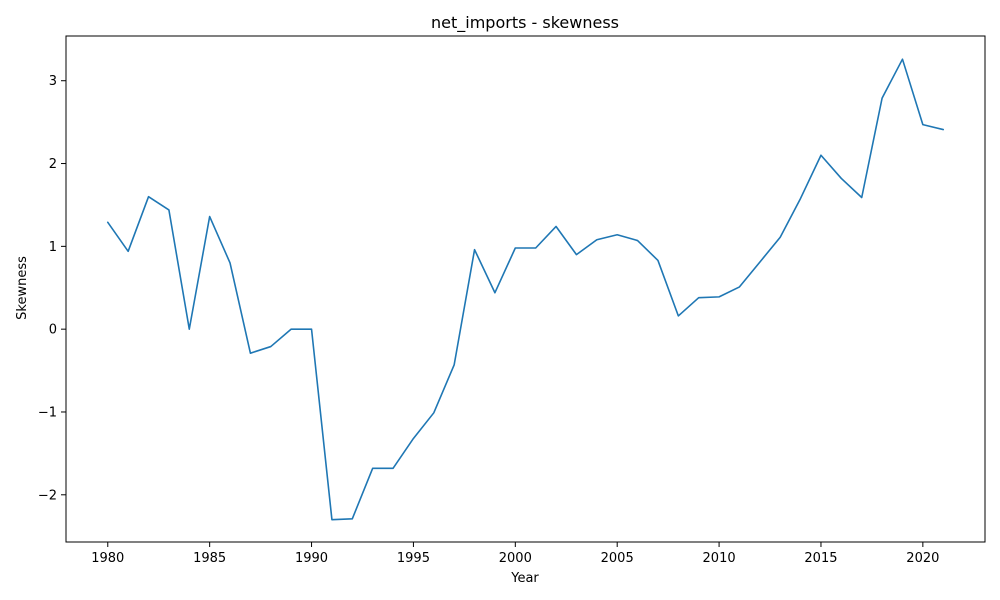  What do you see at coordinates (719, 558) in the screenshot?
I see `x-tick-label: 2010` at bounding box center [719, 558].